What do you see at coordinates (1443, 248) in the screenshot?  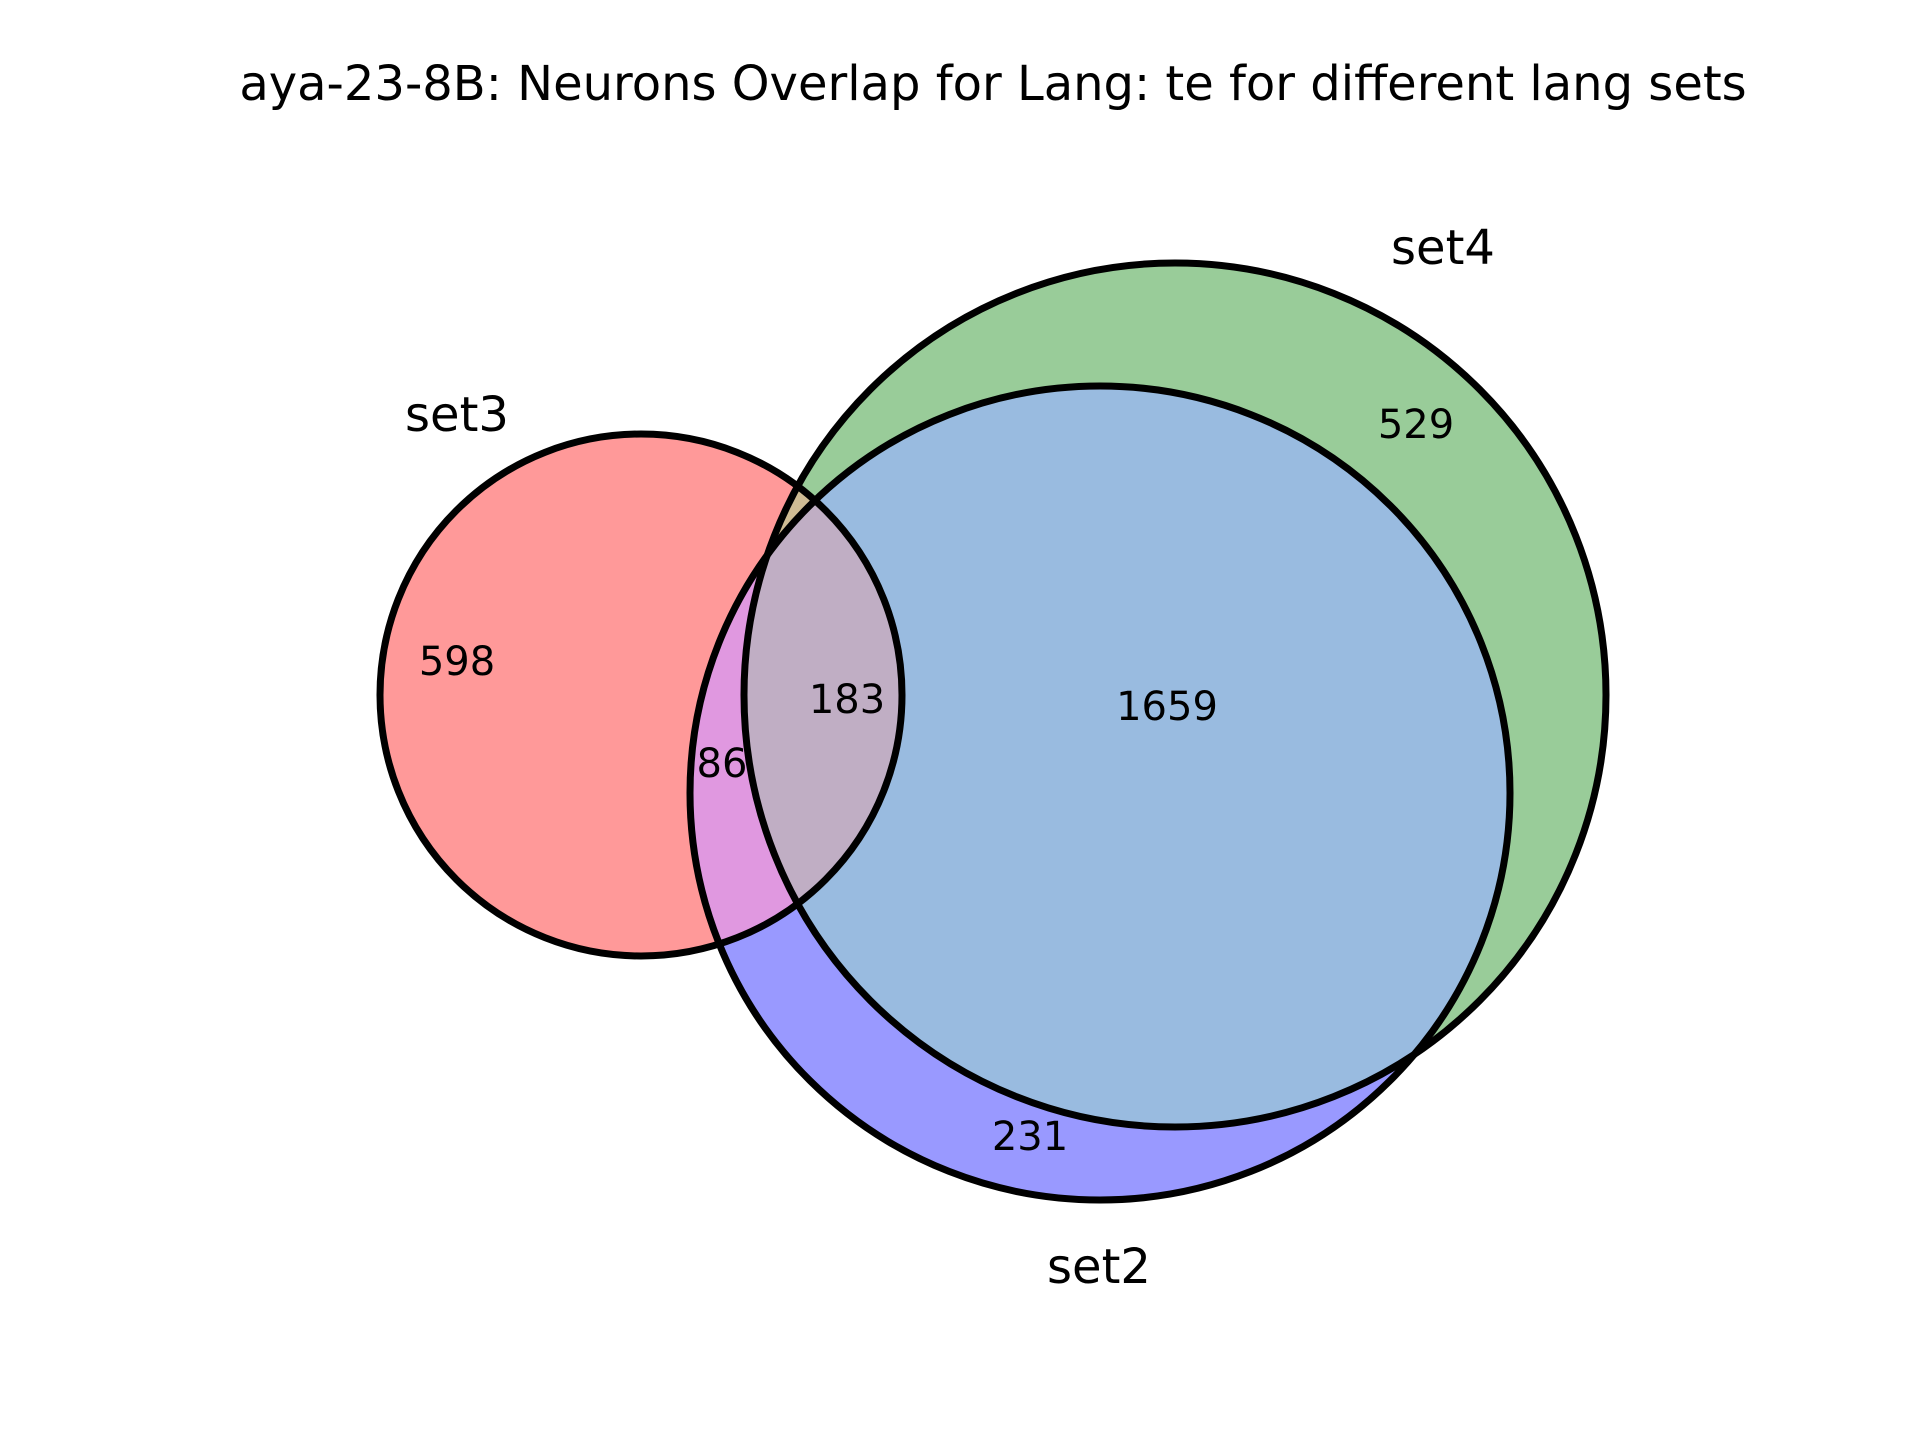 I see `set-label-set4: set4` at bounding box center [1443, 248].